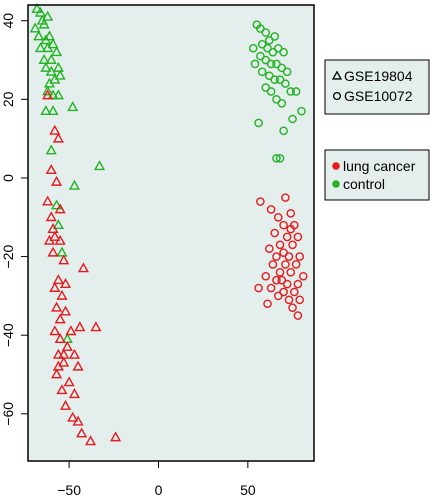 The height and width of the screenshot is (502, 435). Describe the element at coordinates (364, 184) in the screenshot. I see `legend-label-control: control` at that location.